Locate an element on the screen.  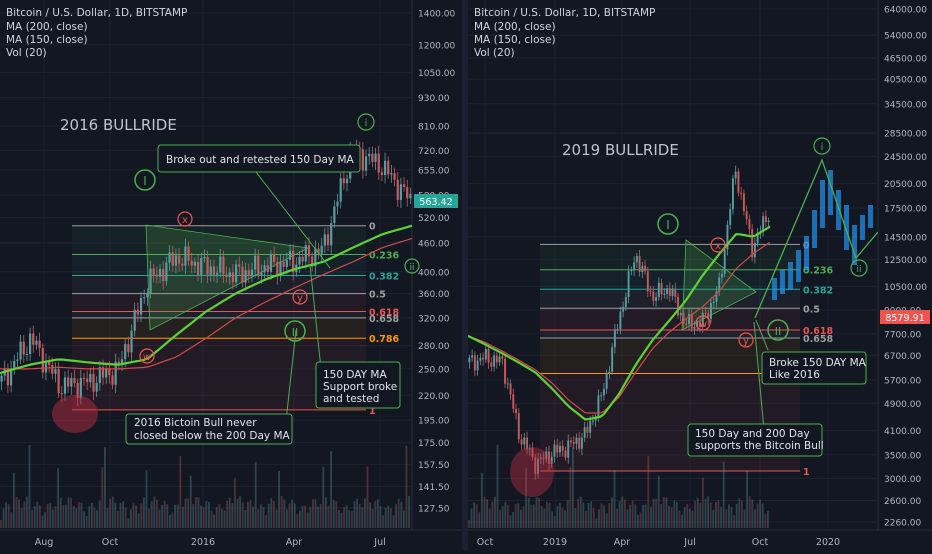
left-indicator-ma150: MA (150, close) is located at coordinates (47, 40).